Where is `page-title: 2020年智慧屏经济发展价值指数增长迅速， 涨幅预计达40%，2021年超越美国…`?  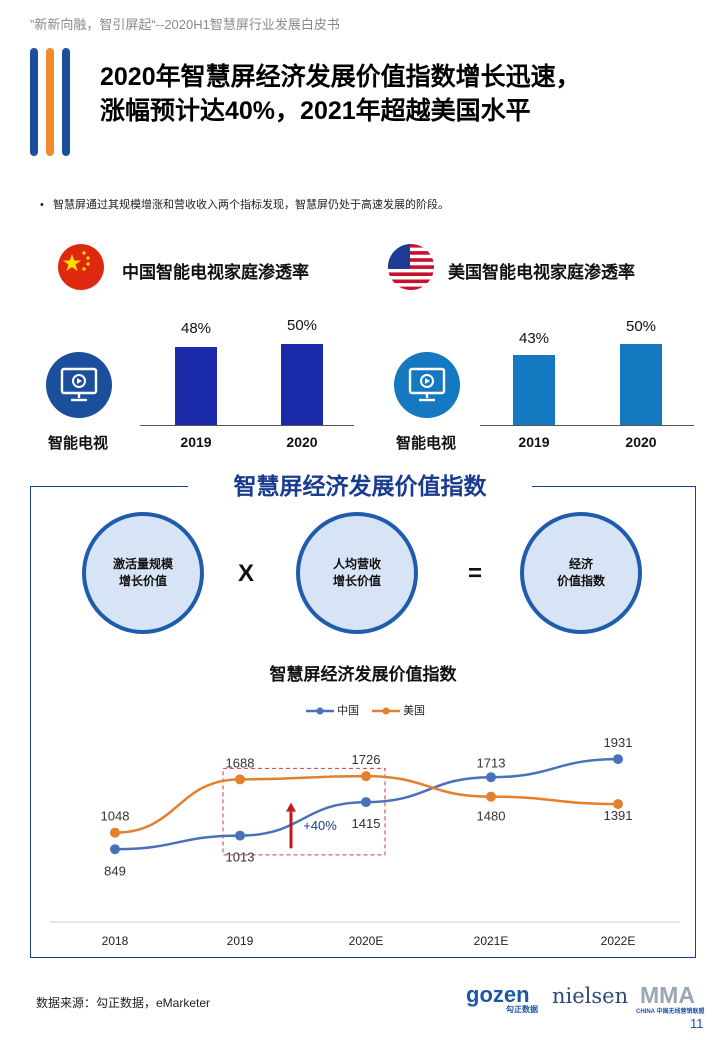 page-title: 2020年智慧屏经济发展价值指数增长迅速， 涨幅预计达40%，2021年超越美国… is located at coordinates (340, 94).